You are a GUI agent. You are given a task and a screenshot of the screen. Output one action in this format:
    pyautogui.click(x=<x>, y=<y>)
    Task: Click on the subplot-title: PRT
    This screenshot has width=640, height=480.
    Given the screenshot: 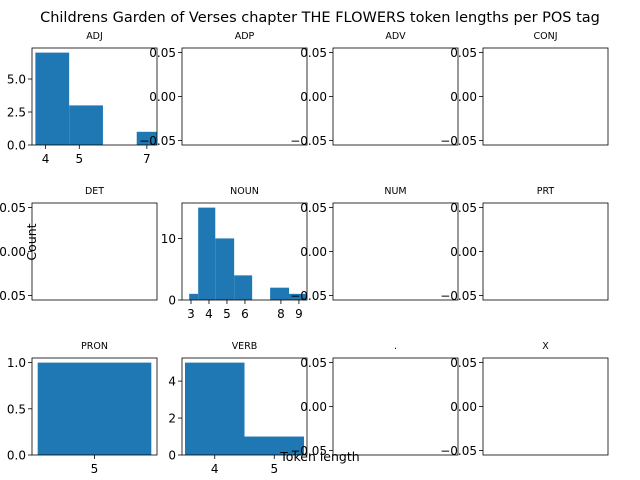 What is the action you would take?
    pyautogui.click(x=546, y=191)
    